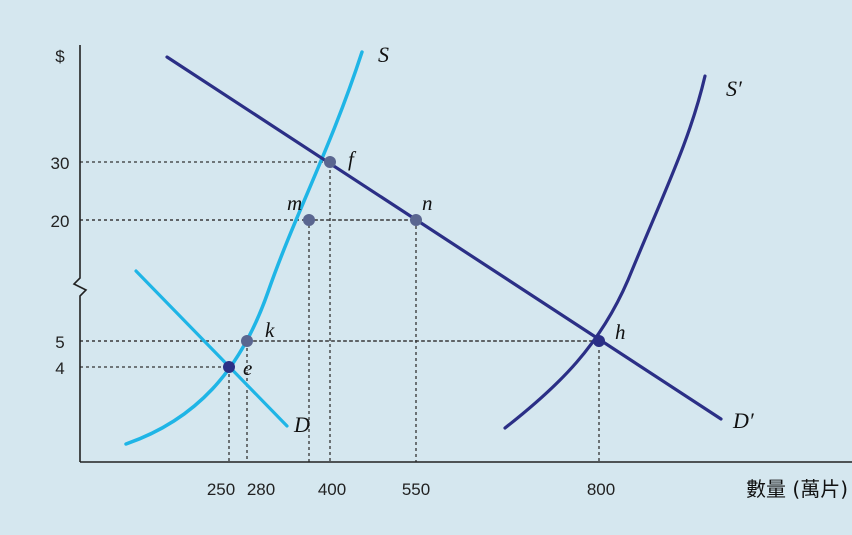  What do you see at coordinates (332, 489) in the screenshot?
I see `x-tick-label-400: 400` at bounding box center [332, 489].